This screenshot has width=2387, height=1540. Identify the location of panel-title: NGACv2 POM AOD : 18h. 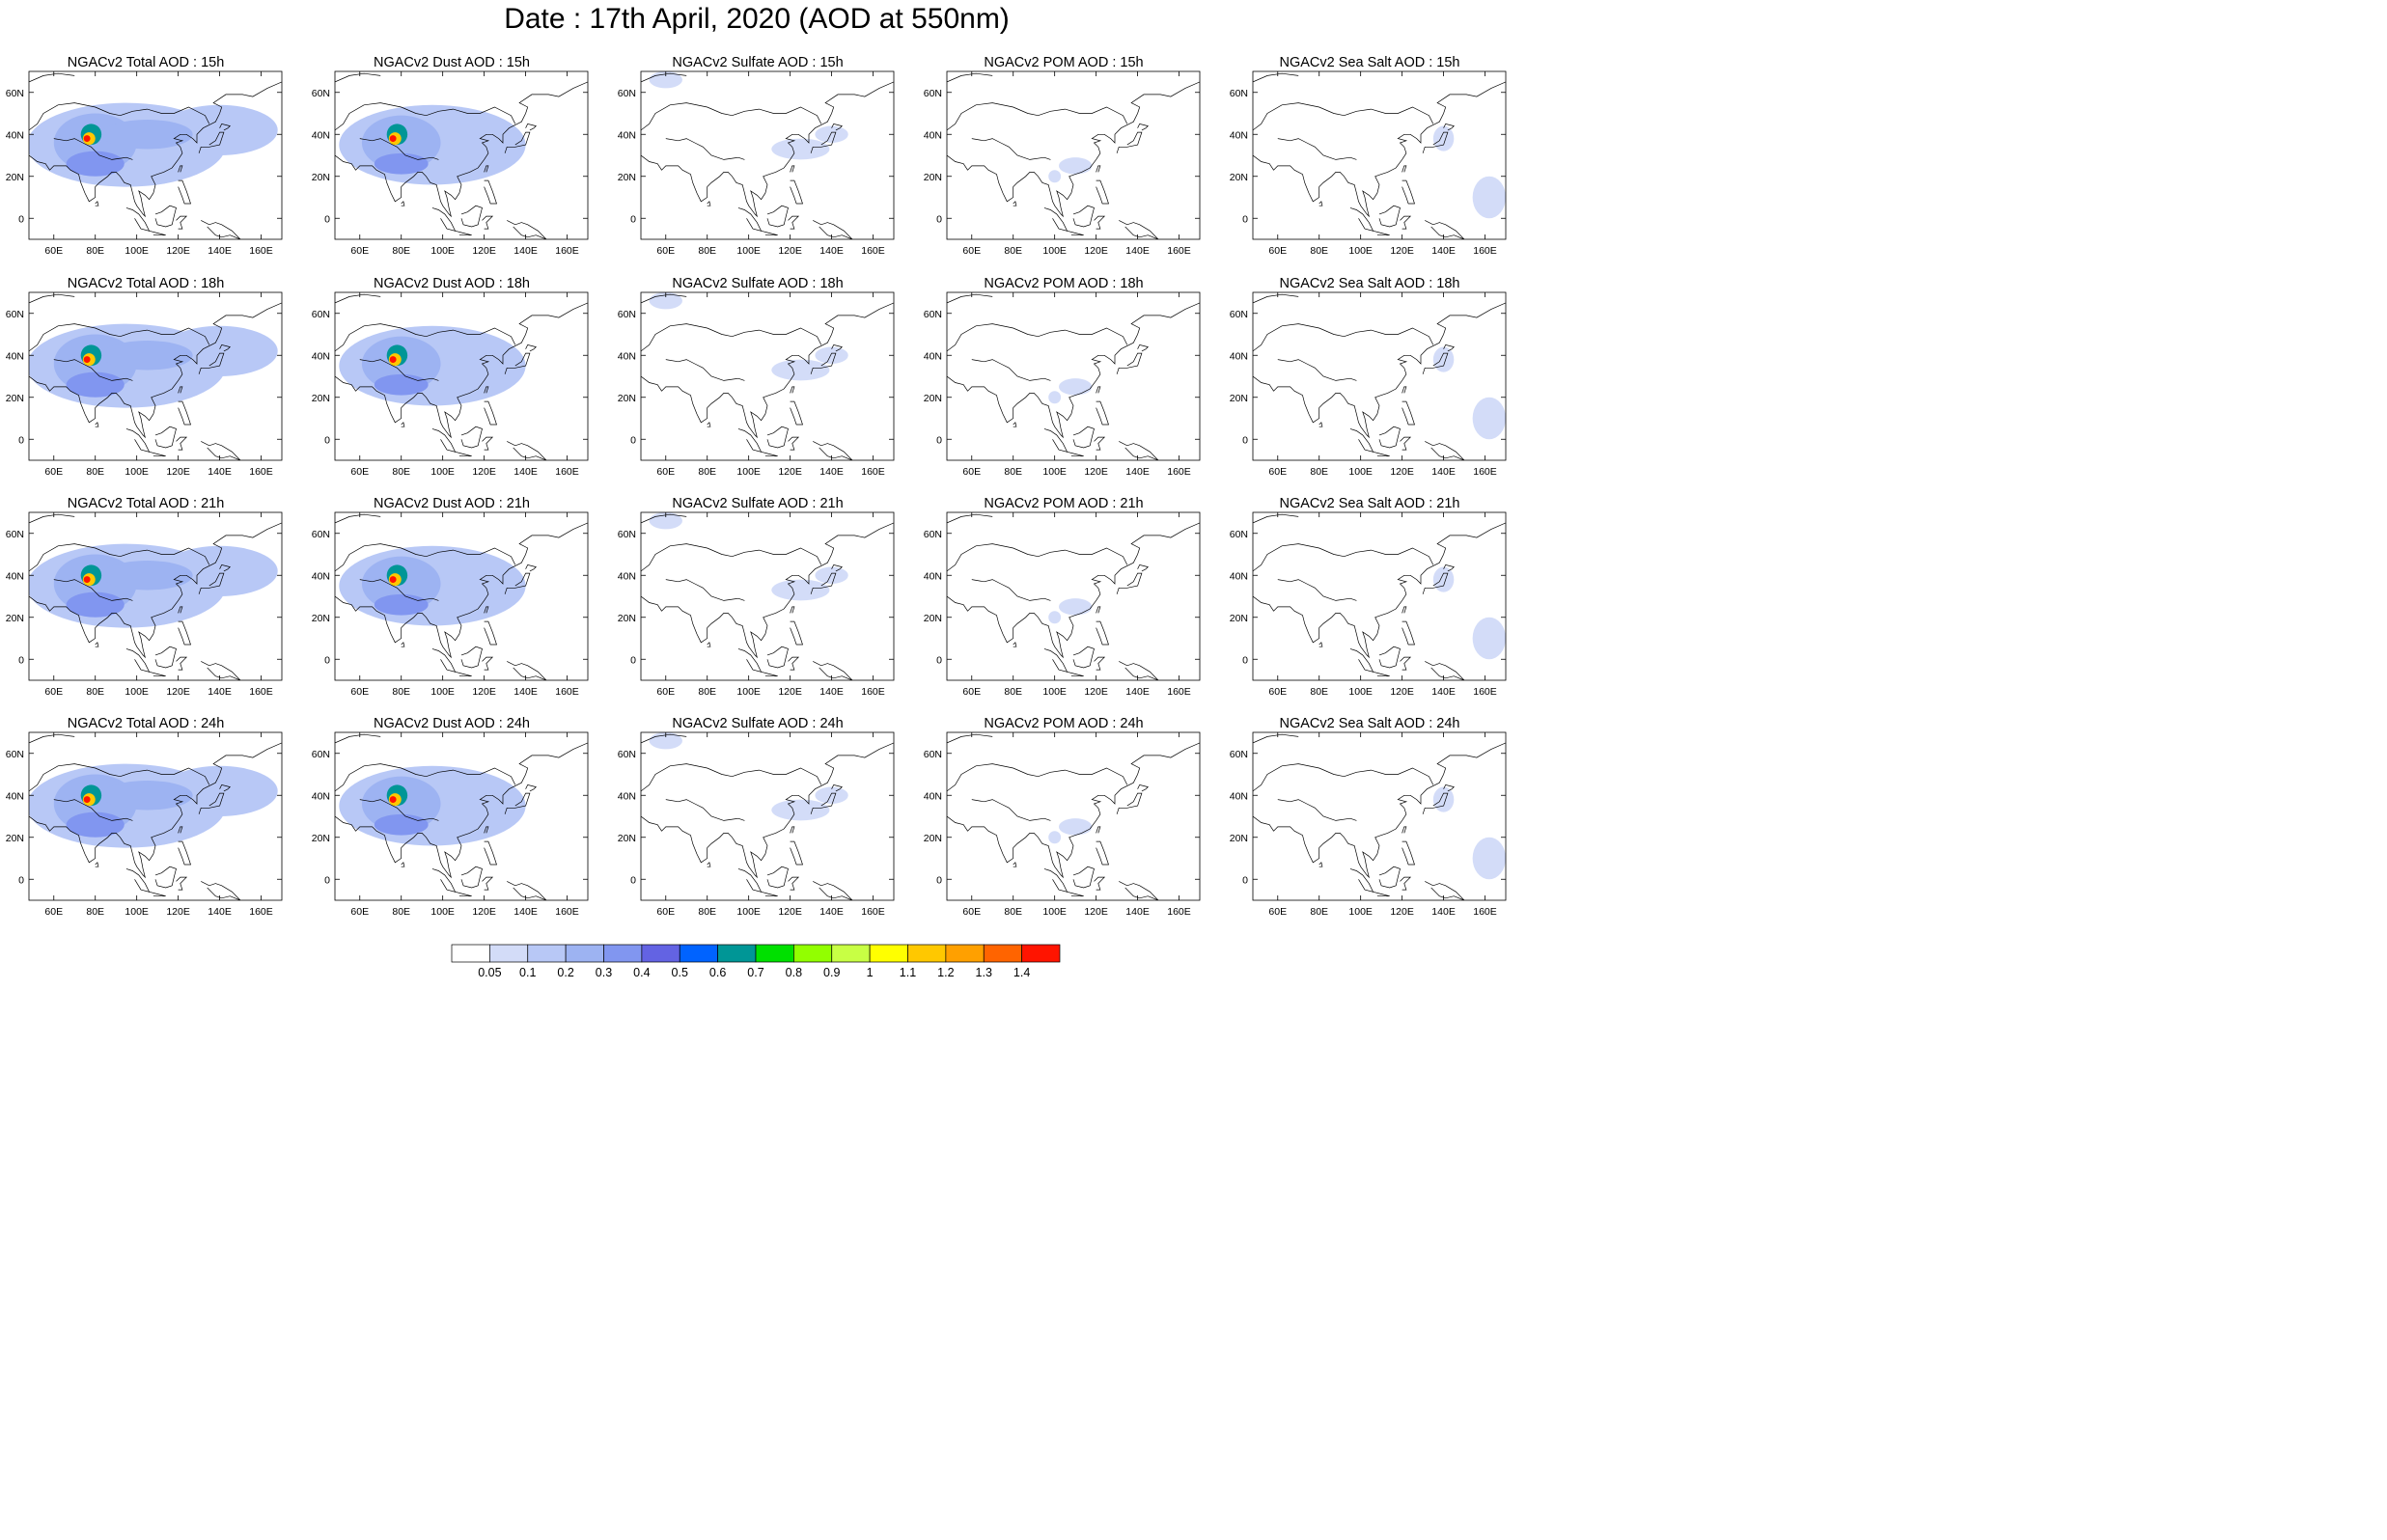
(1064, 283).